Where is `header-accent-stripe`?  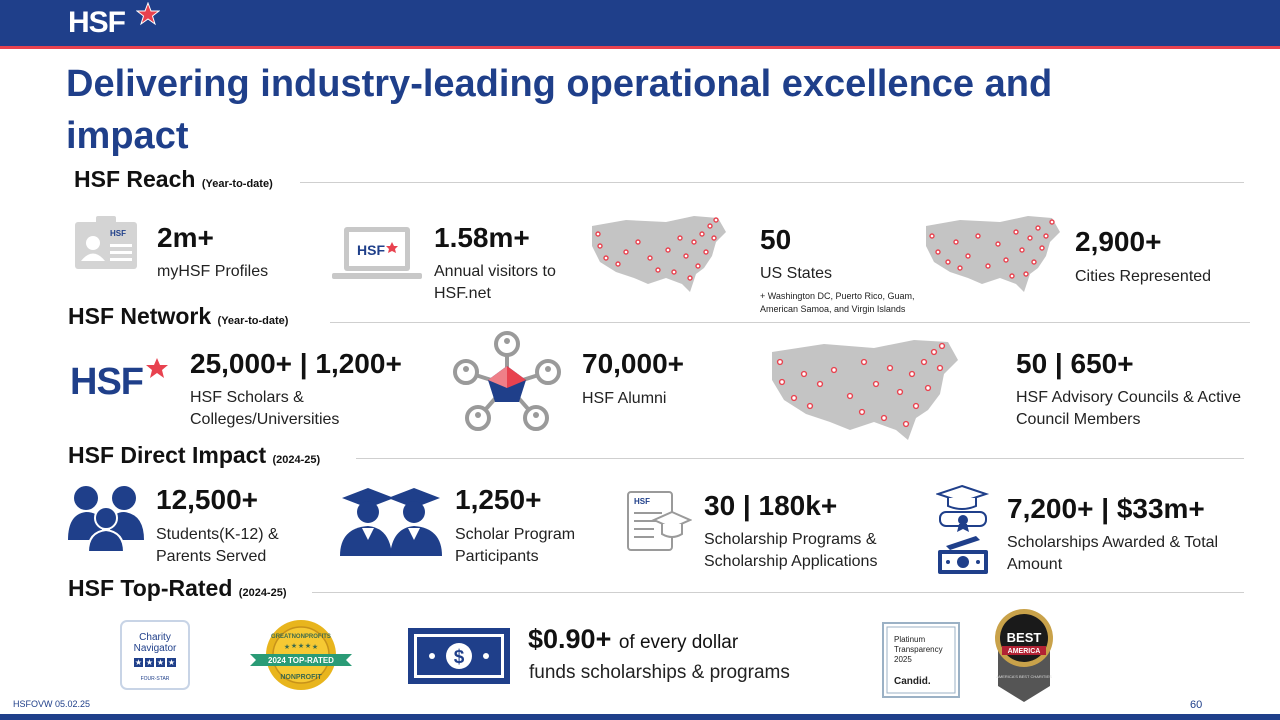
header-accent-stripe is located at coordinates (640, 47).